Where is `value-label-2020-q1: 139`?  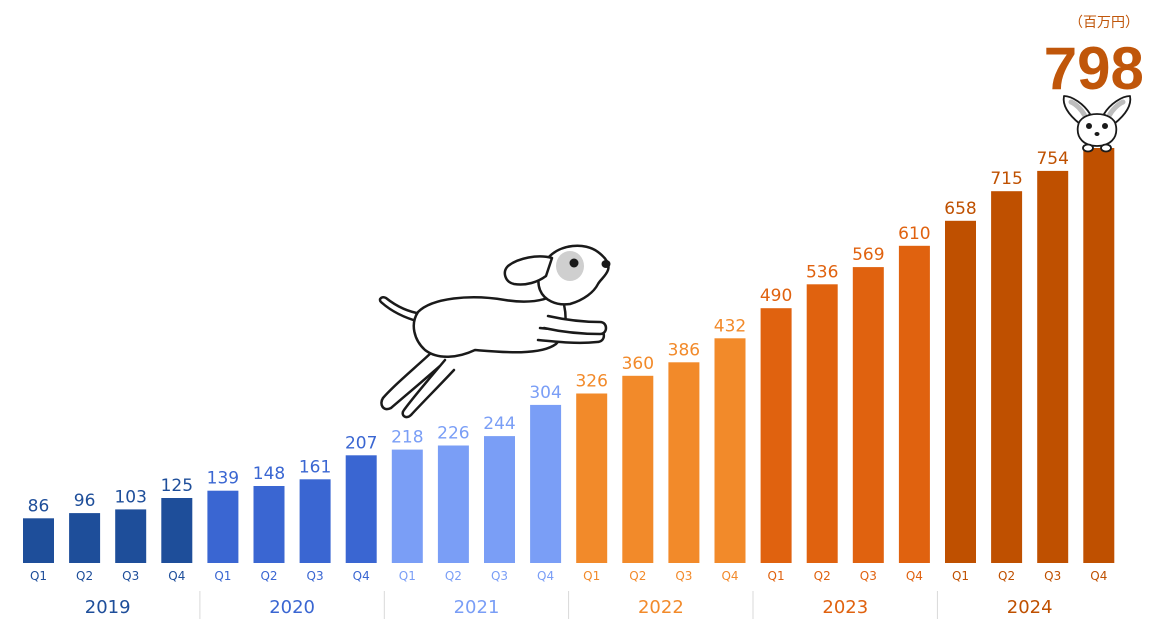
value-label-2020-q1: 139 is located at coordinates (223, 479).